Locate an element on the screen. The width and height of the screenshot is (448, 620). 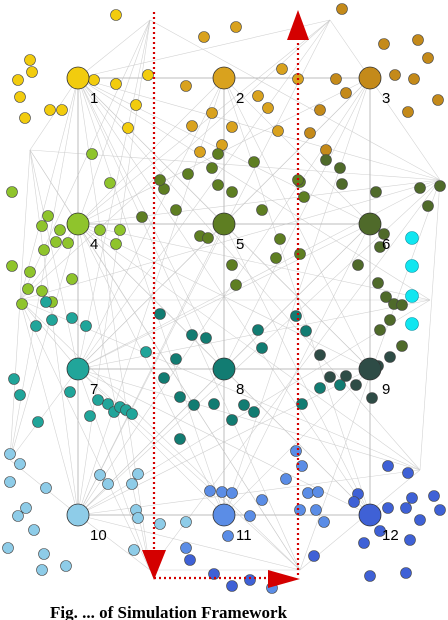
cyan-point is located at coordinates (412, 238).